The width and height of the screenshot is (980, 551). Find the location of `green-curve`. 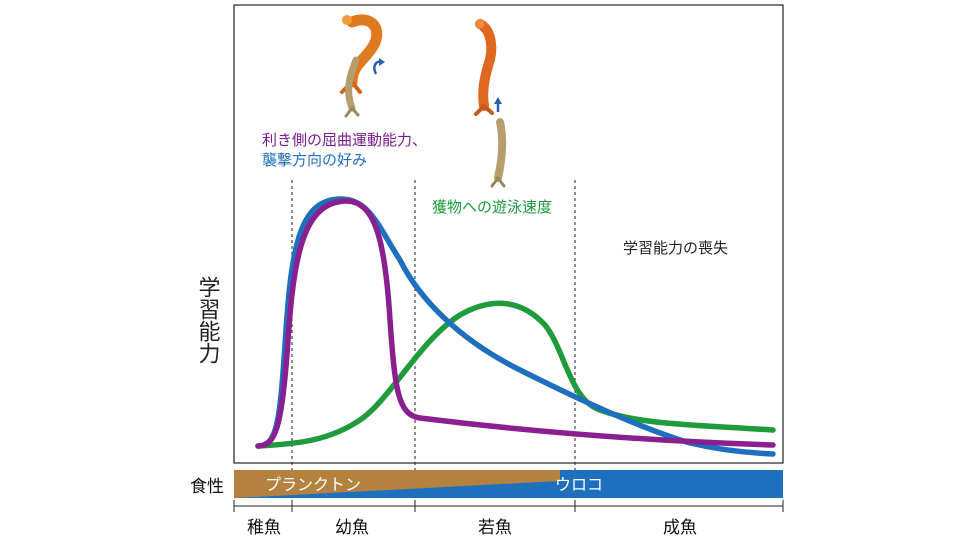

green-curve is located at coordinates (515, 374).